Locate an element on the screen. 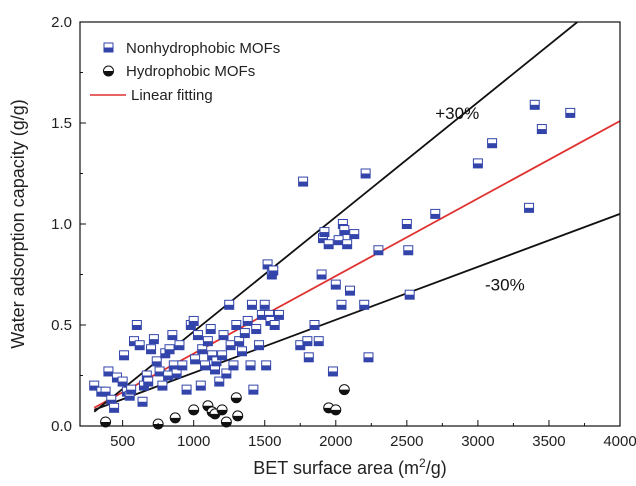  legend-label-hydrophobic: Hydrophobic MOFs is located at coordinates (190, 71).